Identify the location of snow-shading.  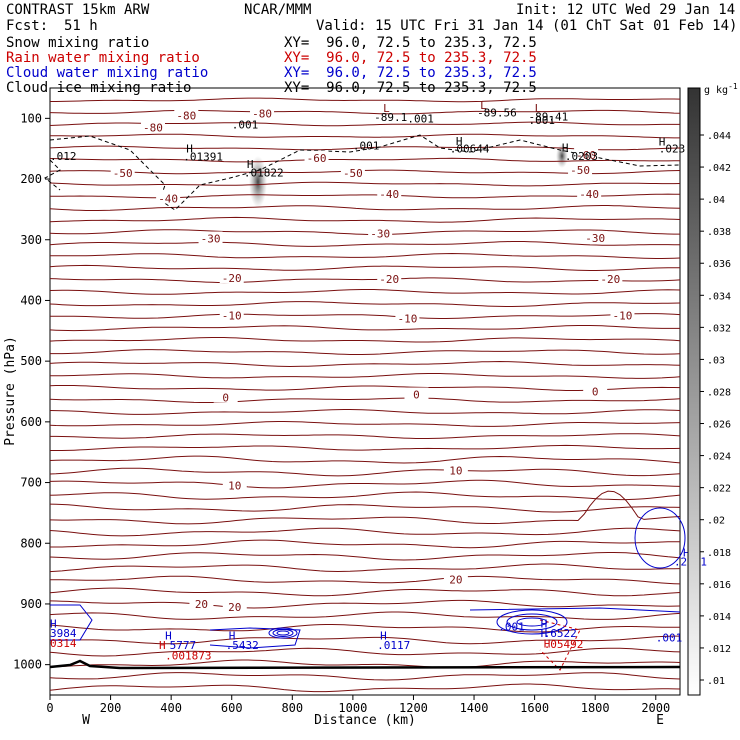
(408, 176).